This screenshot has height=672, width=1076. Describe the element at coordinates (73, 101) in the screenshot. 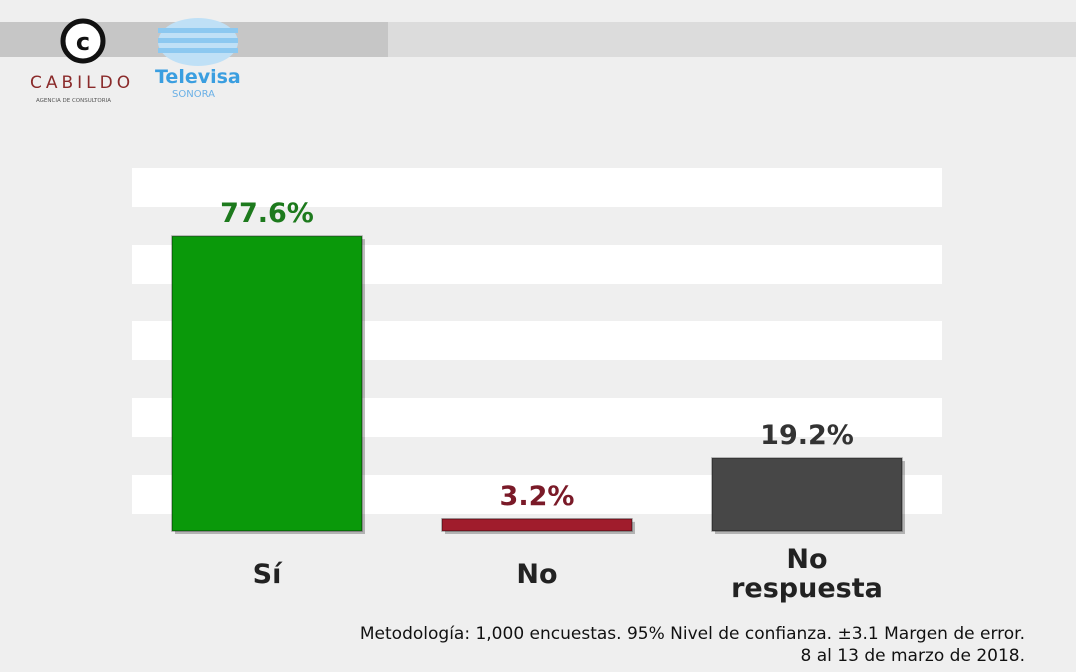

I see `brand-tagline: AGENCIA DE CONSULTORIA` at that location.